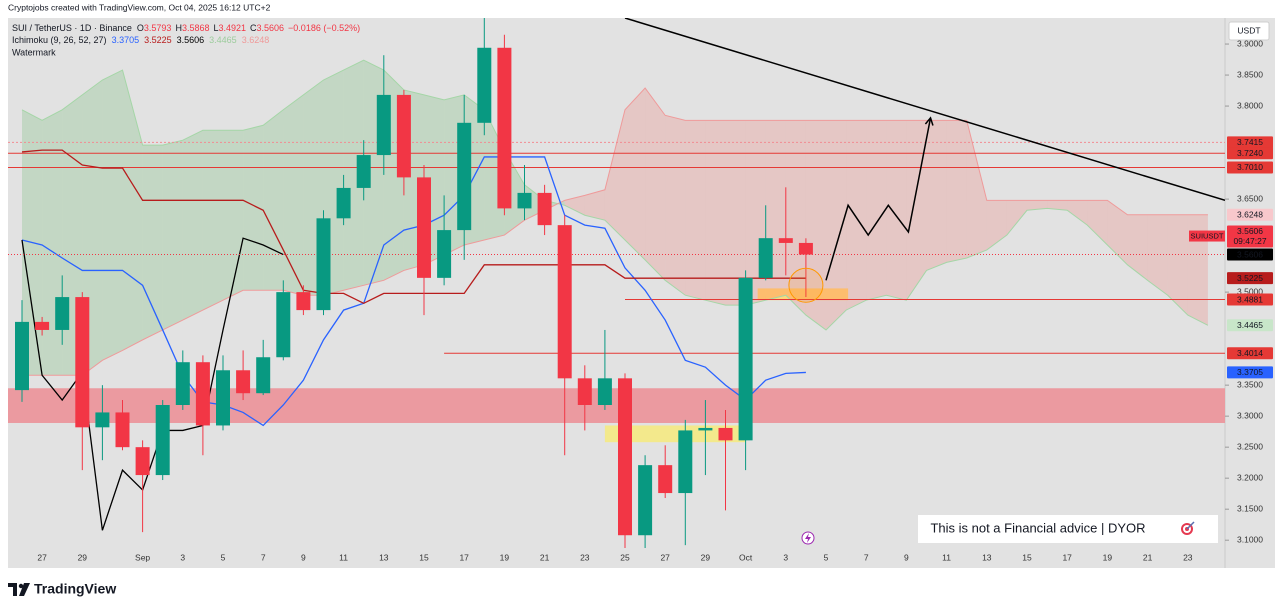  What do you see at coordinates (808, 538) in the screenshot?
I see `event-icon` at bounding box center [808, 538].